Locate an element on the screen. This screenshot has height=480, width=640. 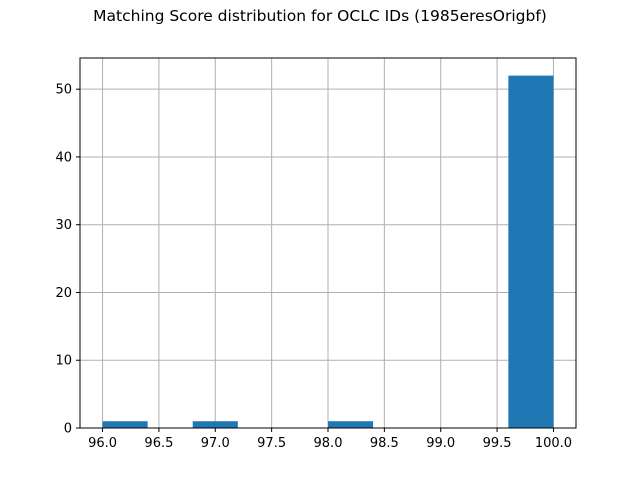
x-tick-label: 96.5 is located at coordinates (158, 443).